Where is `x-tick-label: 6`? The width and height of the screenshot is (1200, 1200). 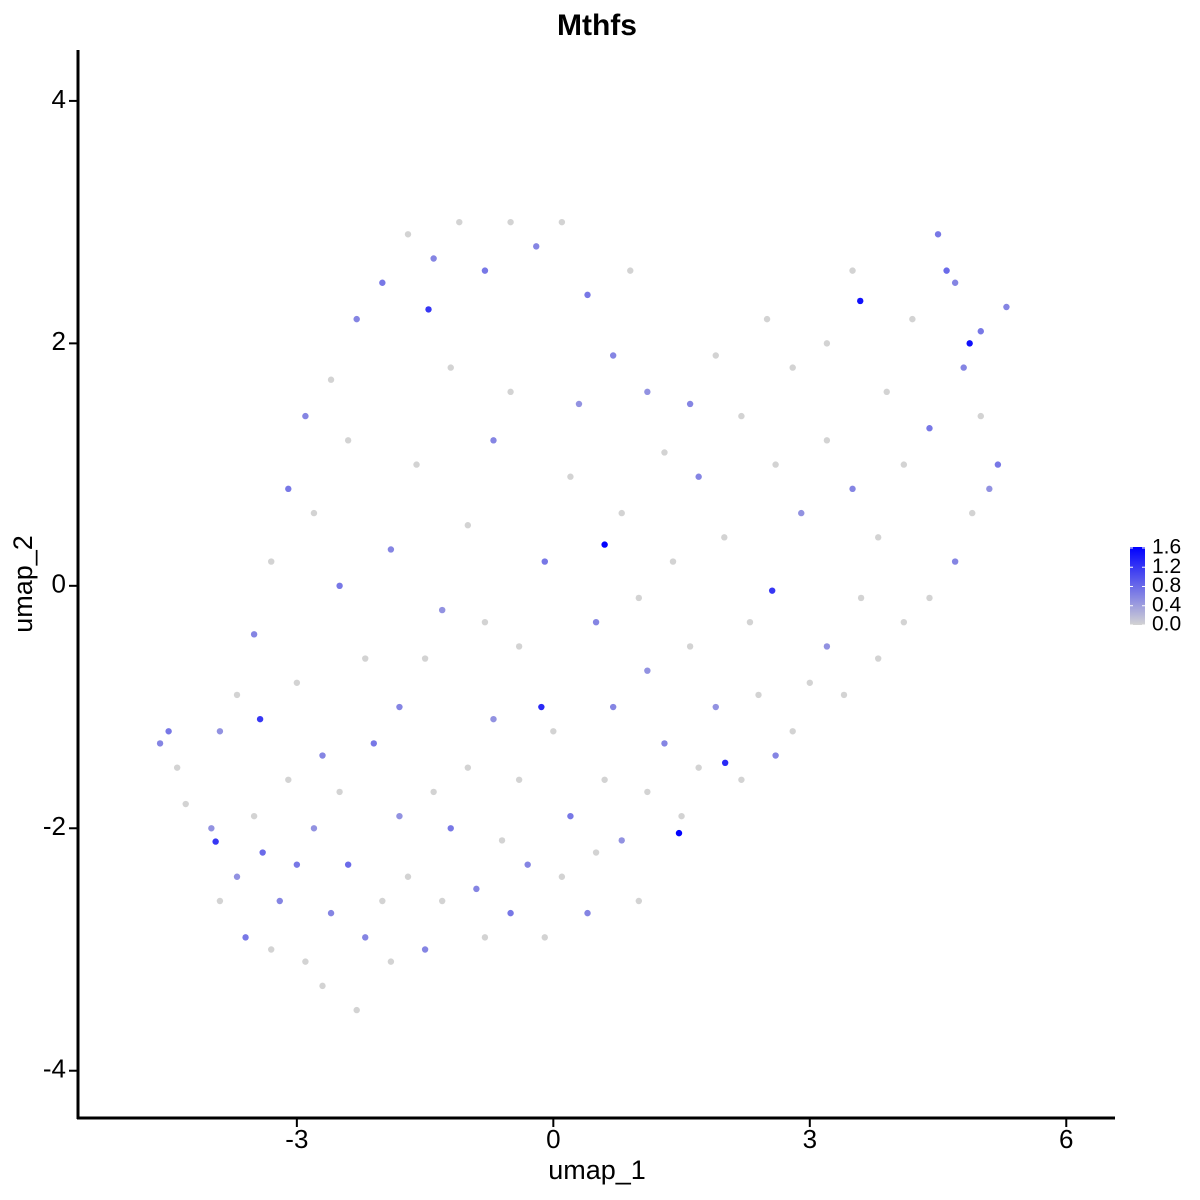
x-tick-label: 6 is located at coordinates (1066, 1139).